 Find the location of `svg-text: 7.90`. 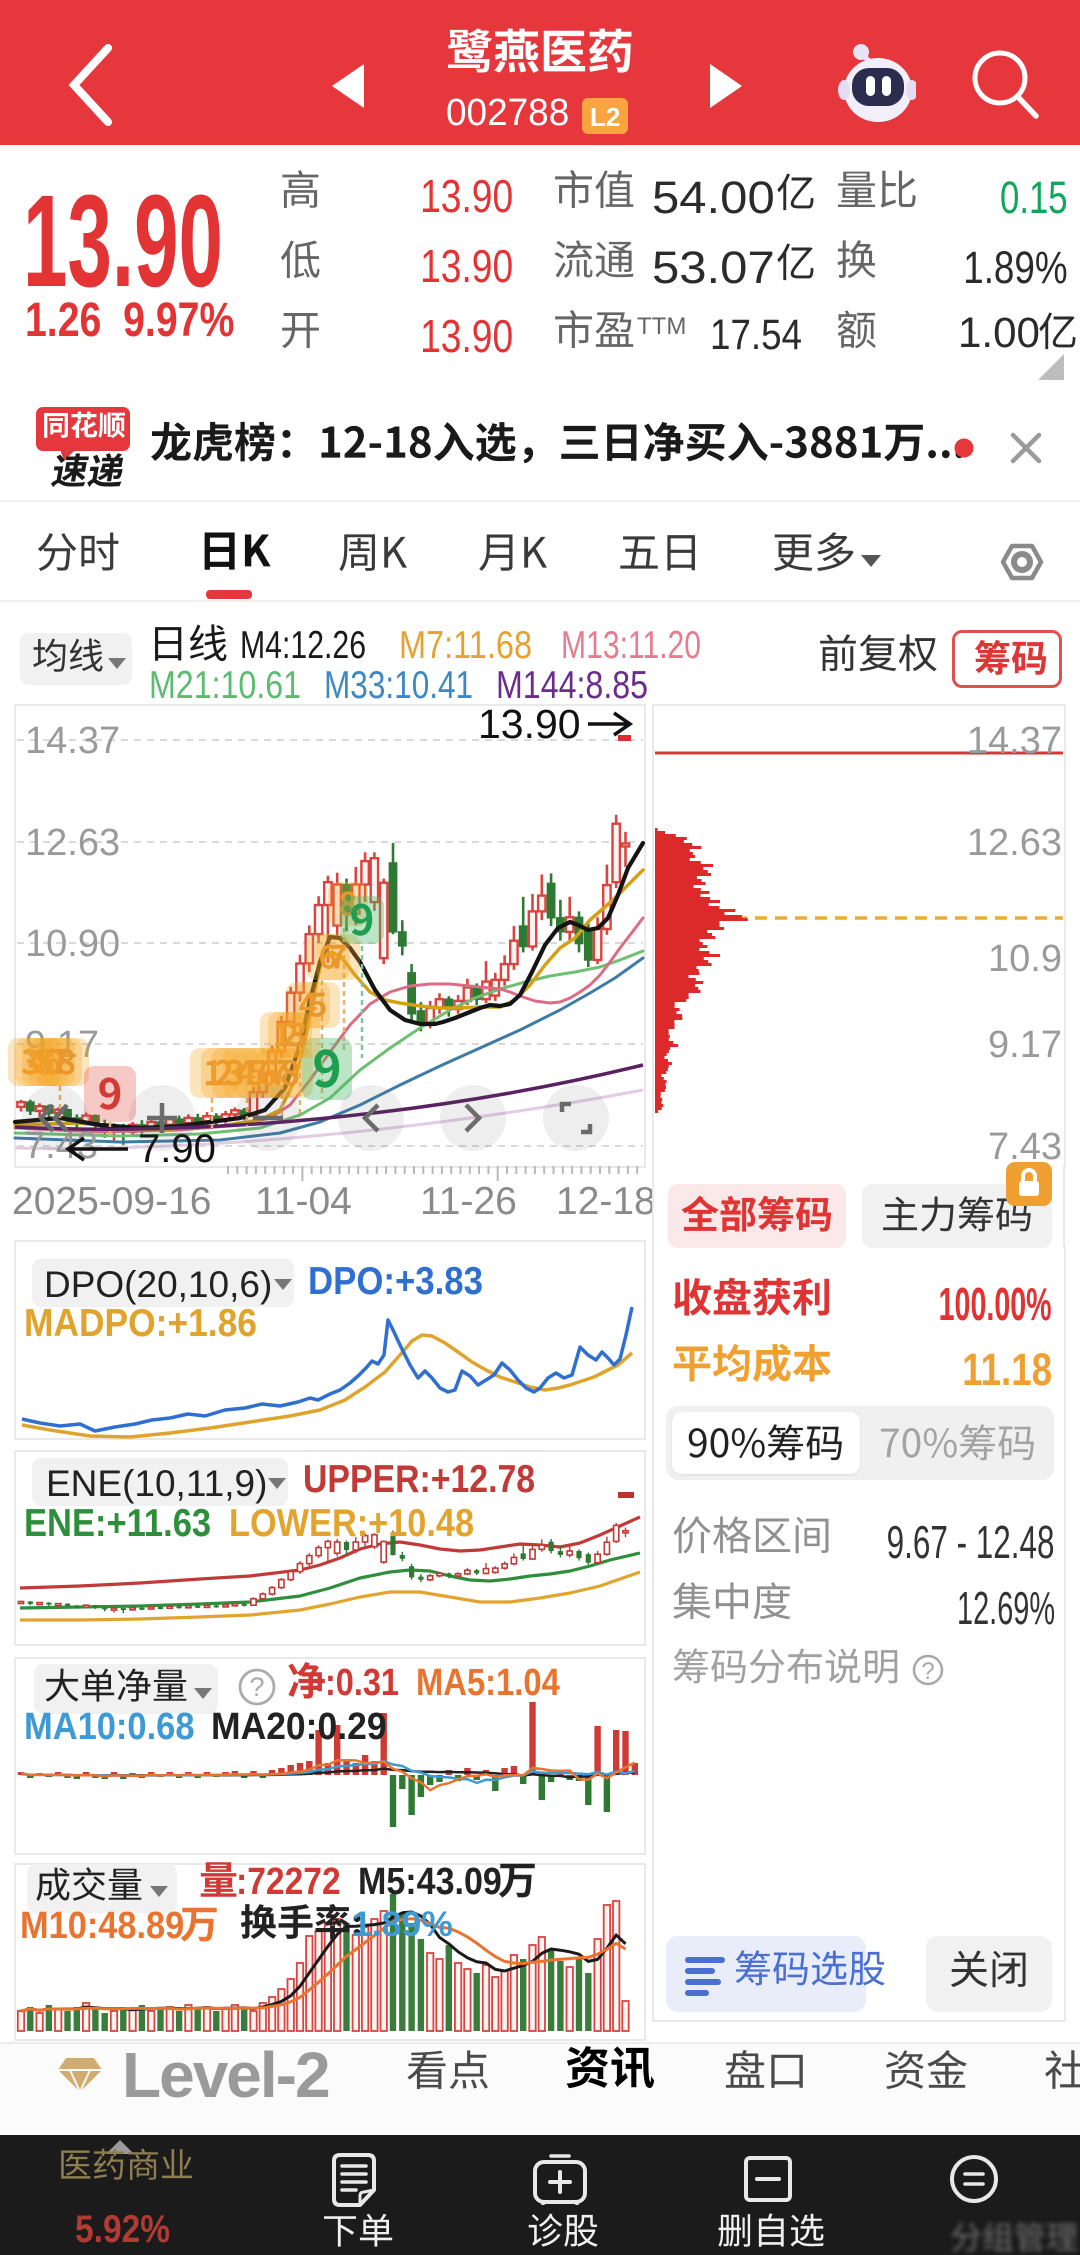

svg-text: 7.90 is located at coordinates (177, 1149).